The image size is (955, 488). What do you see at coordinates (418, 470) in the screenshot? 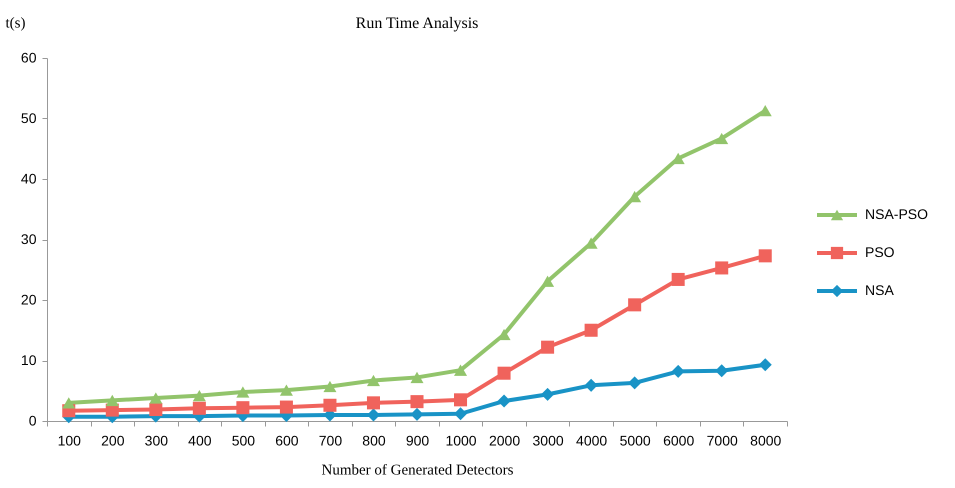
I see `x-axis-title: Number of Generated Detectors` at bounding box center [418, 470].